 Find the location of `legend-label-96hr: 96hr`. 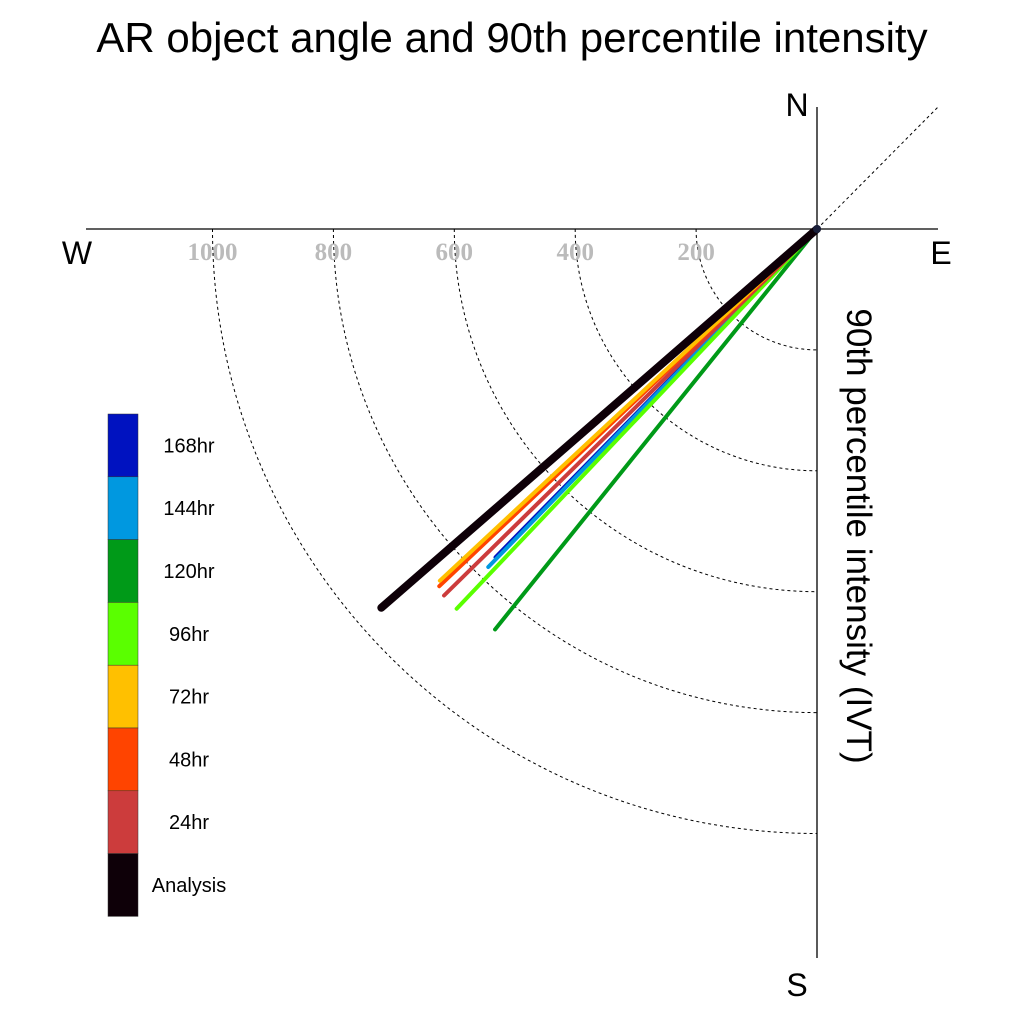

legend-label-96hr: 96hr is located at coordinates (189, 635).